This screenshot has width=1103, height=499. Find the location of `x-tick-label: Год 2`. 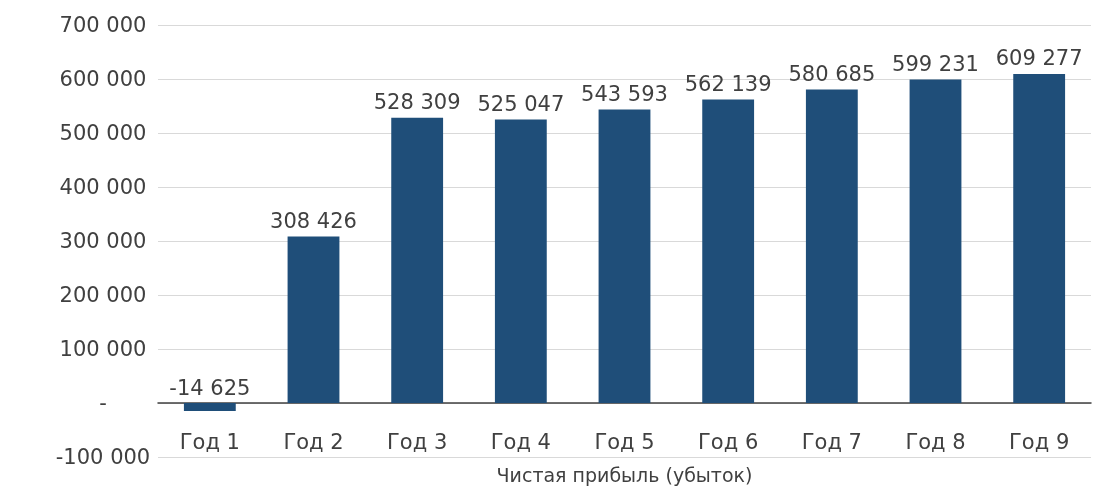

x-tick-label: Год 2 is located at coordinates (313, 441).